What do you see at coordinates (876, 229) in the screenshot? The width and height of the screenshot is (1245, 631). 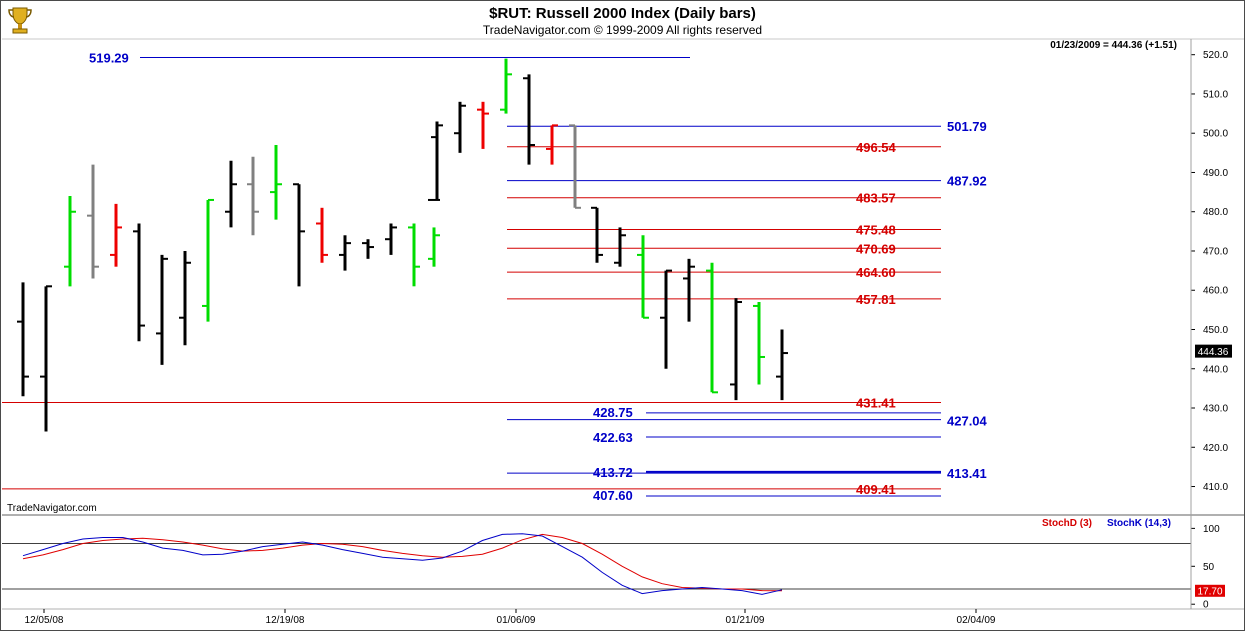 I see `level-label-475.48: 475.48` at bounding box center [876, 229].